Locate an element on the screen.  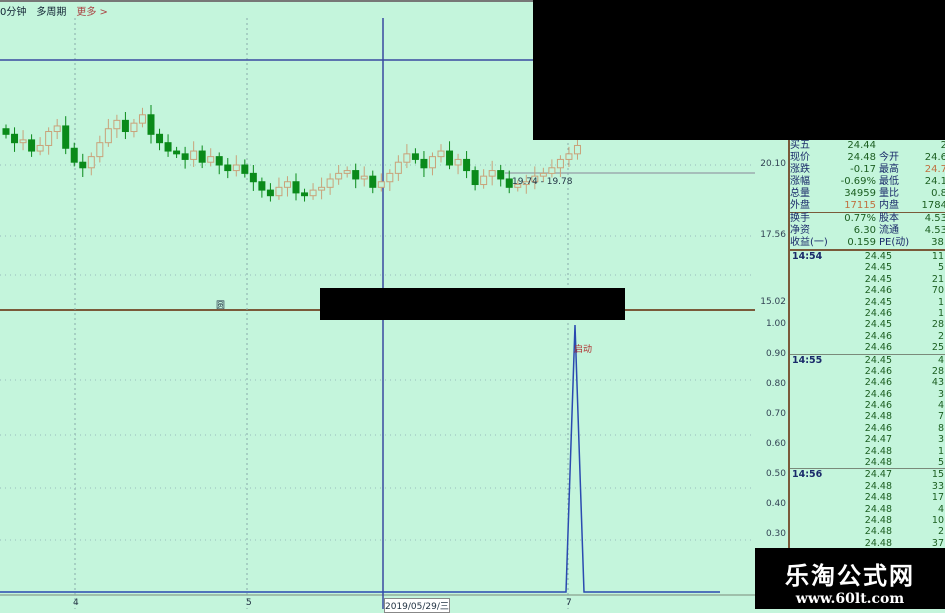
quote-row: 买五 24.44 2 is located at coordinates (867, 146).